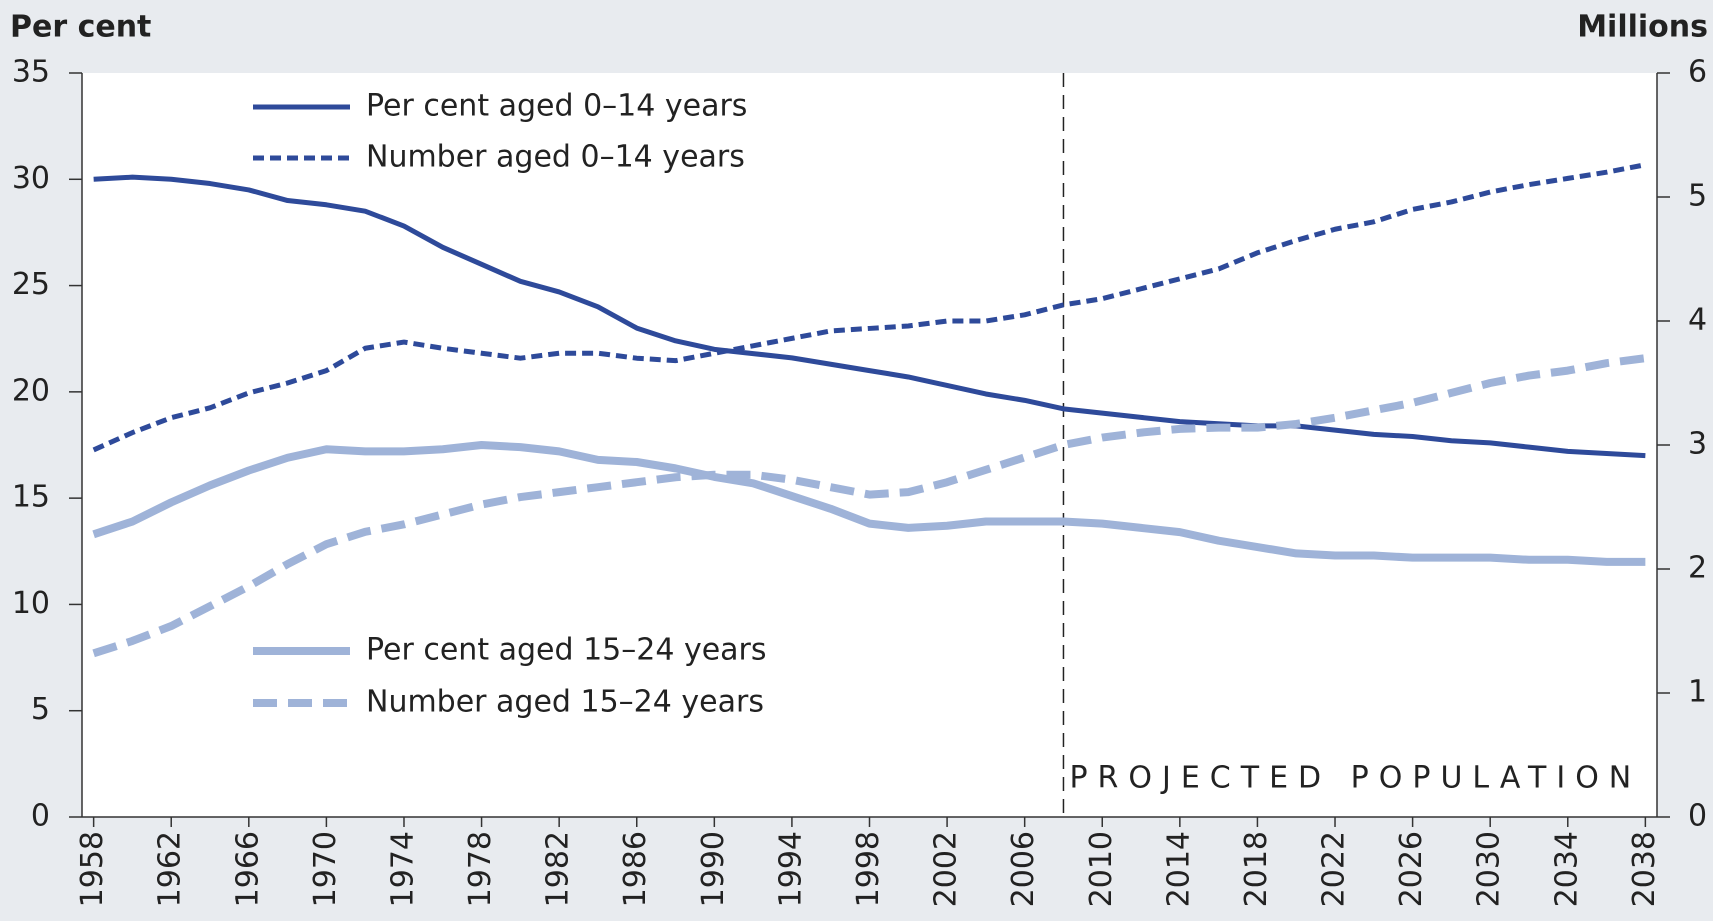  What do you see at coordinates (40, 816) in the screenshot?
I see `y-tick-label: 0` at bounding box center [40, 816].